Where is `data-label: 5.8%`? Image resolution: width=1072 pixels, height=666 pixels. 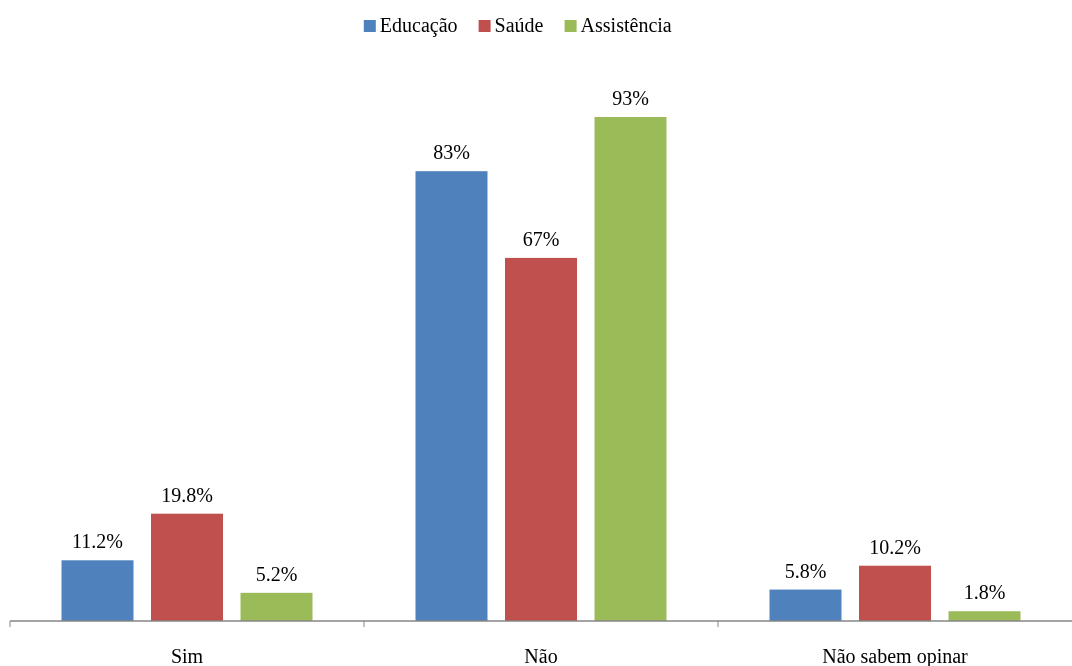
data-label: 5.8% is located at coordinates (805, 570).